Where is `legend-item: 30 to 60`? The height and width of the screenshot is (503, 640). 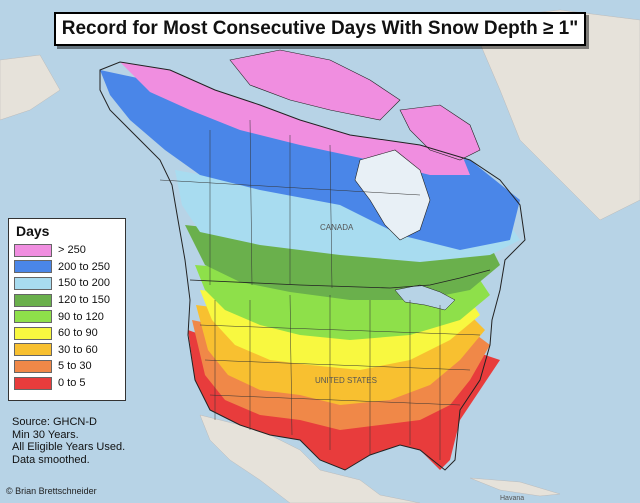 legend-item: 30 to 60 is located at coordinates (67, 350).